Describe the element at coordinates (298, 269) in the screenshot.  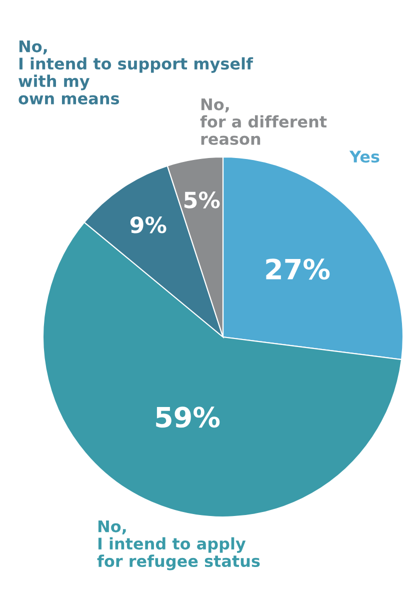
I see `data-label: 27%` at that location.